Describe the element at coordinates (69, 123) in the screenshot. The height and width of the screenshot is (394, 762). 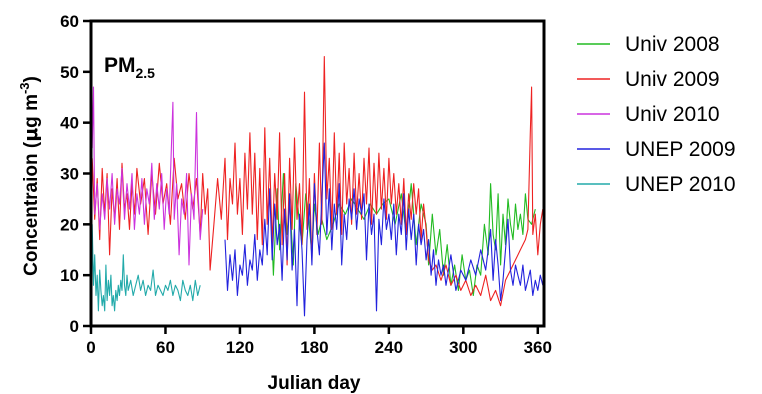
I see `y-tick-label: 40` at that location.